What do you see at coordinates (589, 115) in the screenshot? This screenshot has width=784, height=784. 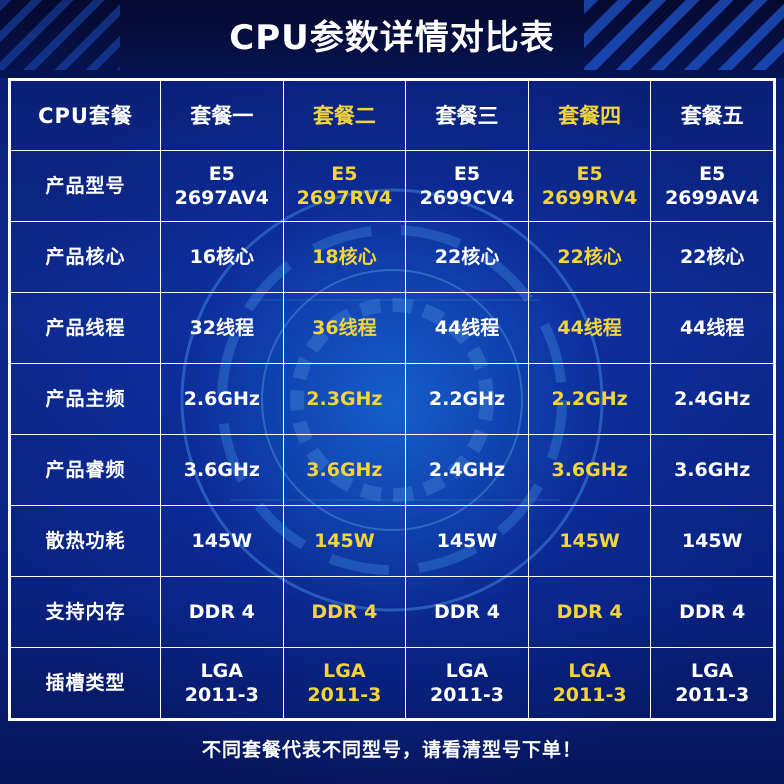 I see `column-header: 套餐四` at bounding box center [589, 115].